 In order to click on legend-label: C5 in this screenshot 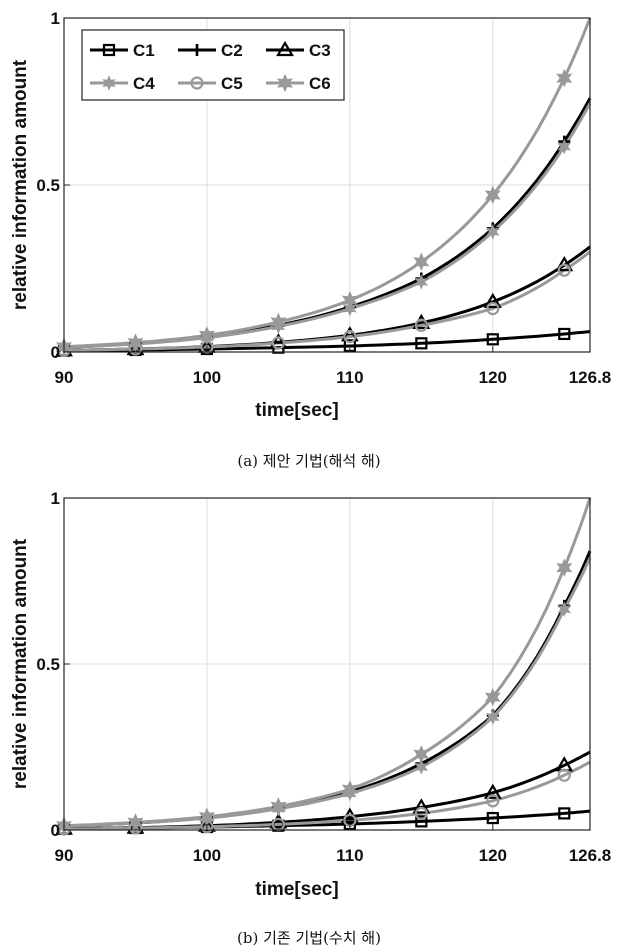, I will do `click(232, 83)`.